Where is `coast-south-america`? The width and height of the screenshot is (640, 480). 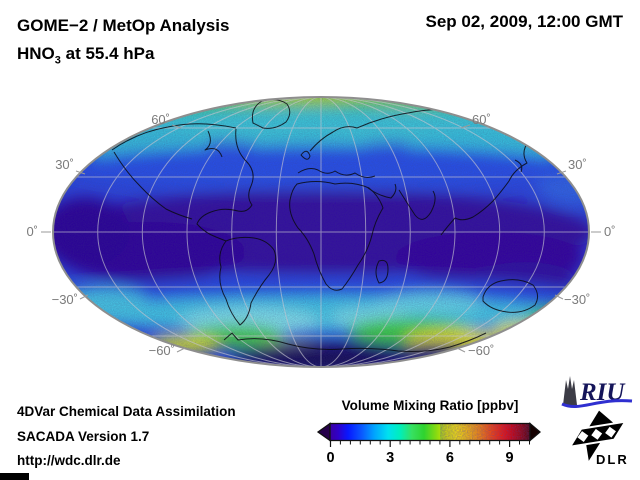 coast-south-america is located at coordinates (248, 281).